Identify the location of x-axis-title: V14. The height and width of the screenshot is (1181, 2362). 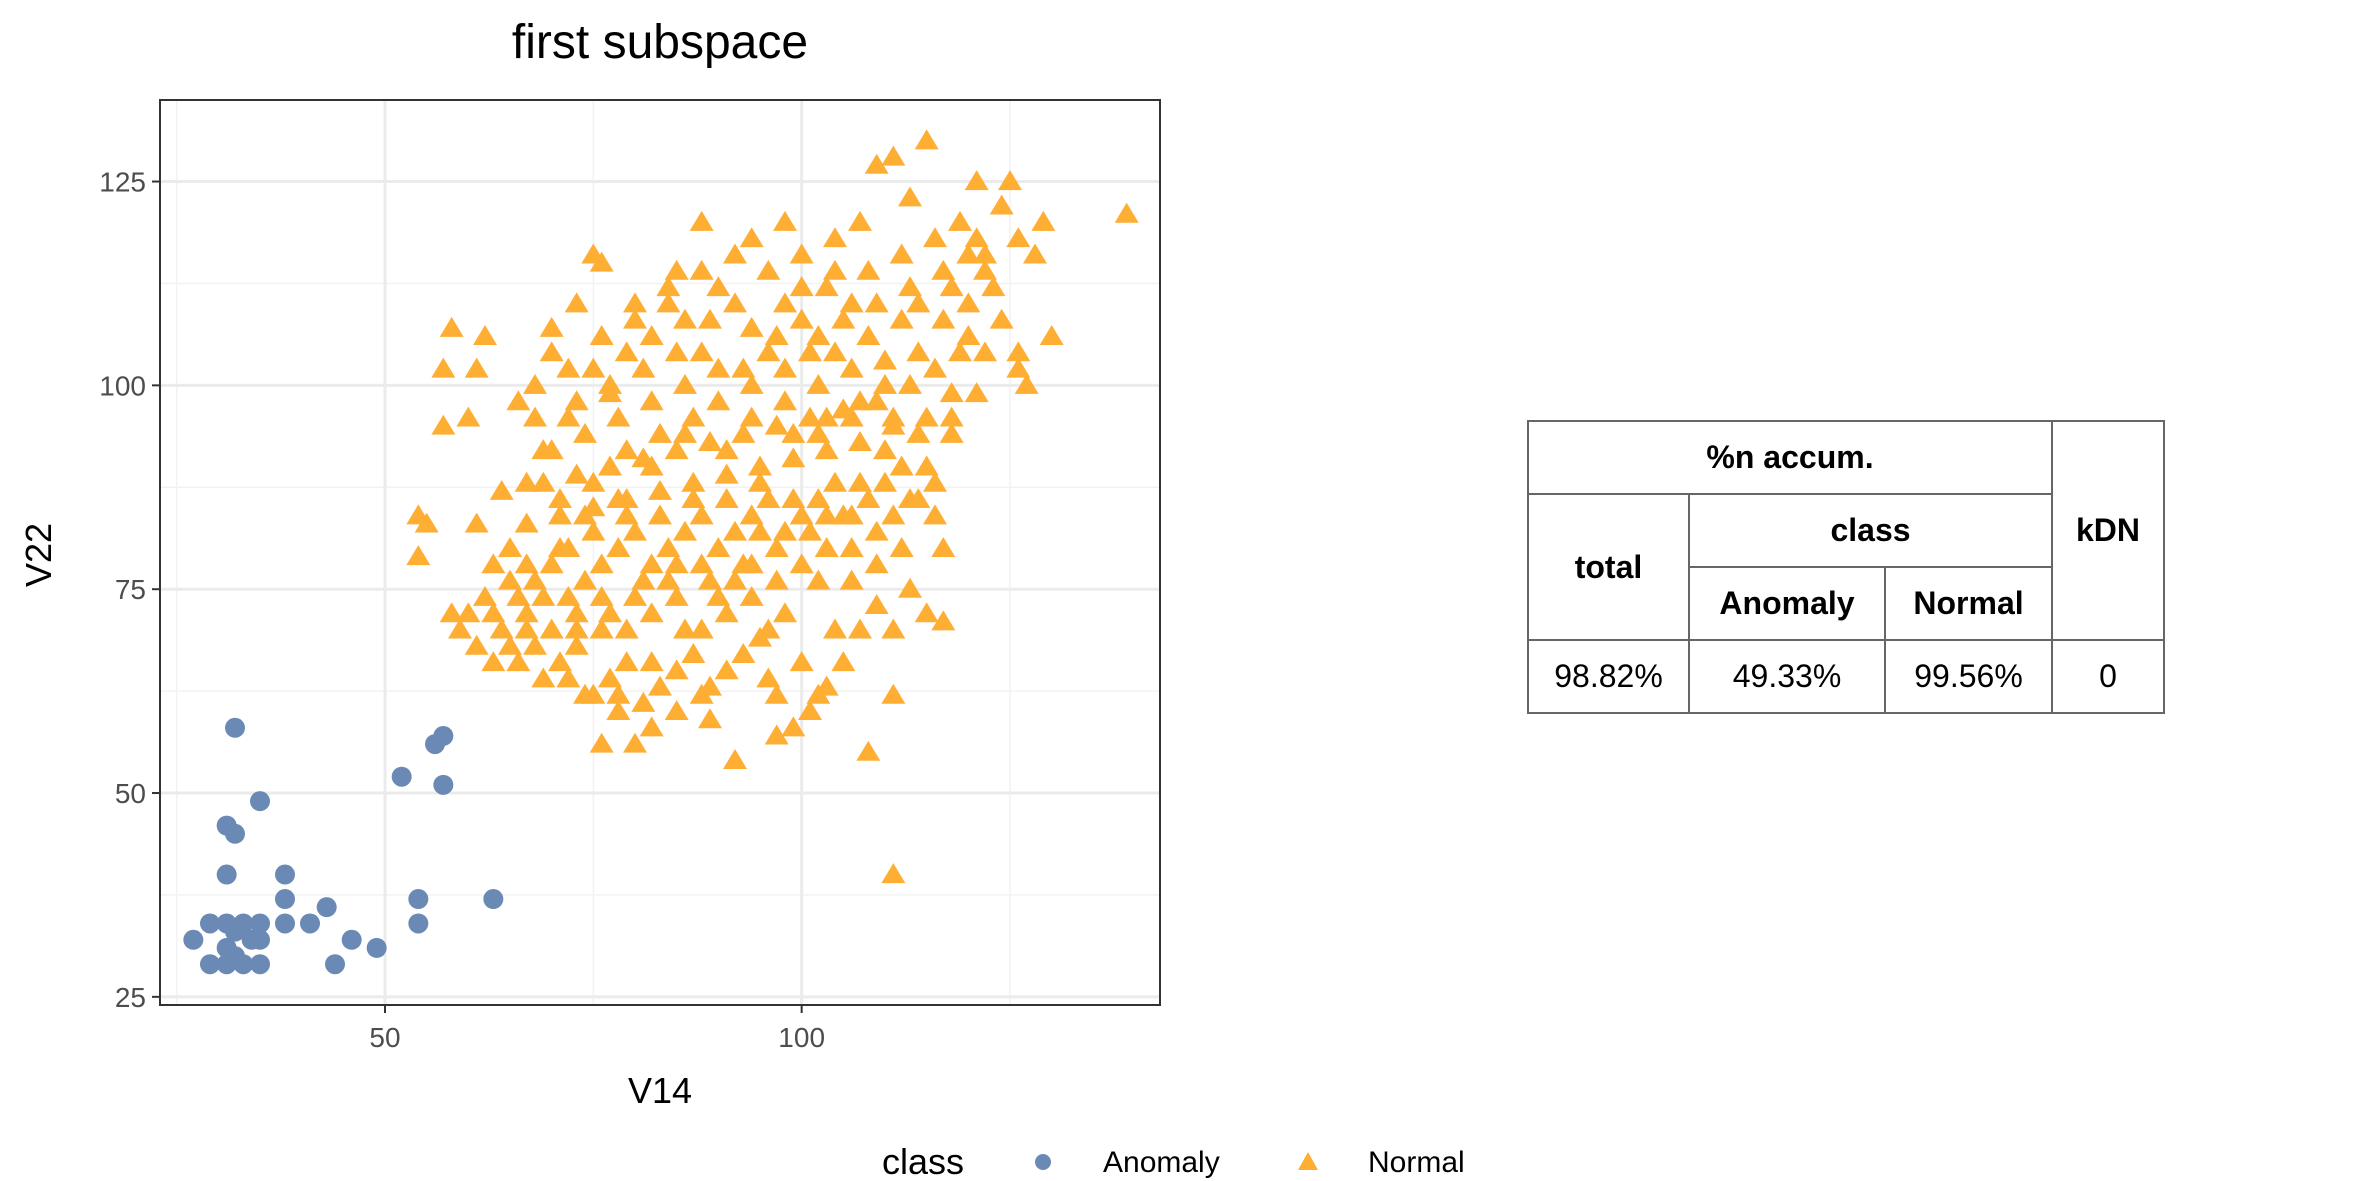
(660, 1090).